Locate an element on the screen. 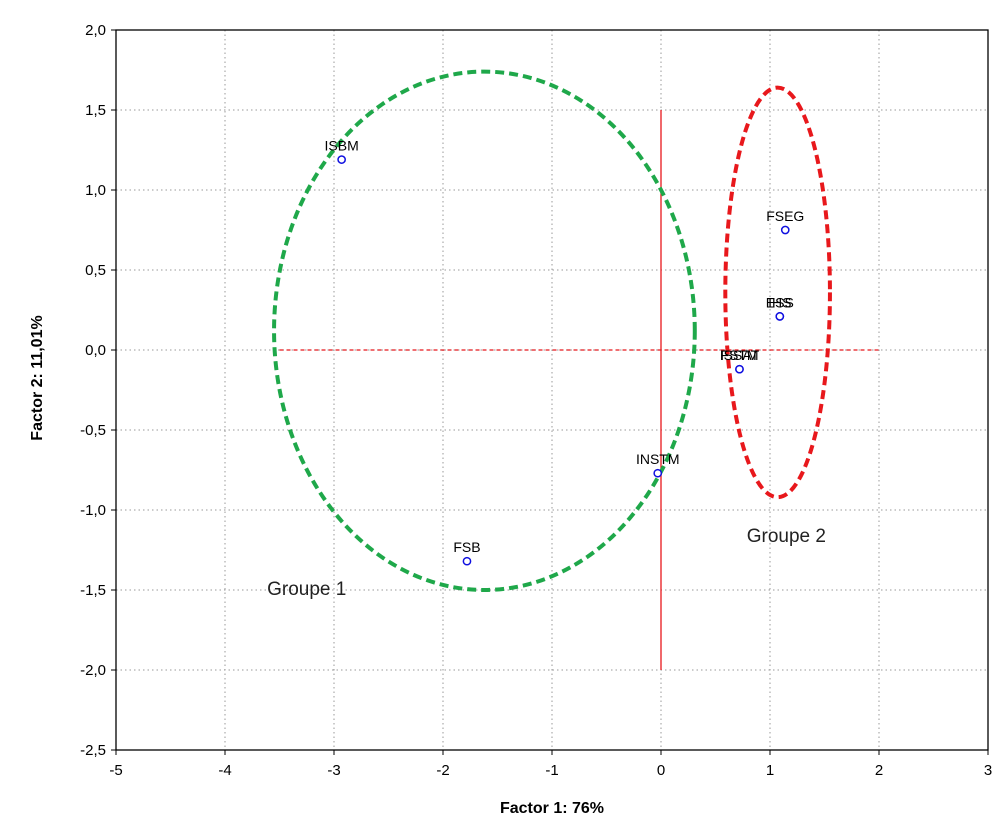 The image size is (992, 824). x-tick-label: -1 is located at coordinates (551, 770).